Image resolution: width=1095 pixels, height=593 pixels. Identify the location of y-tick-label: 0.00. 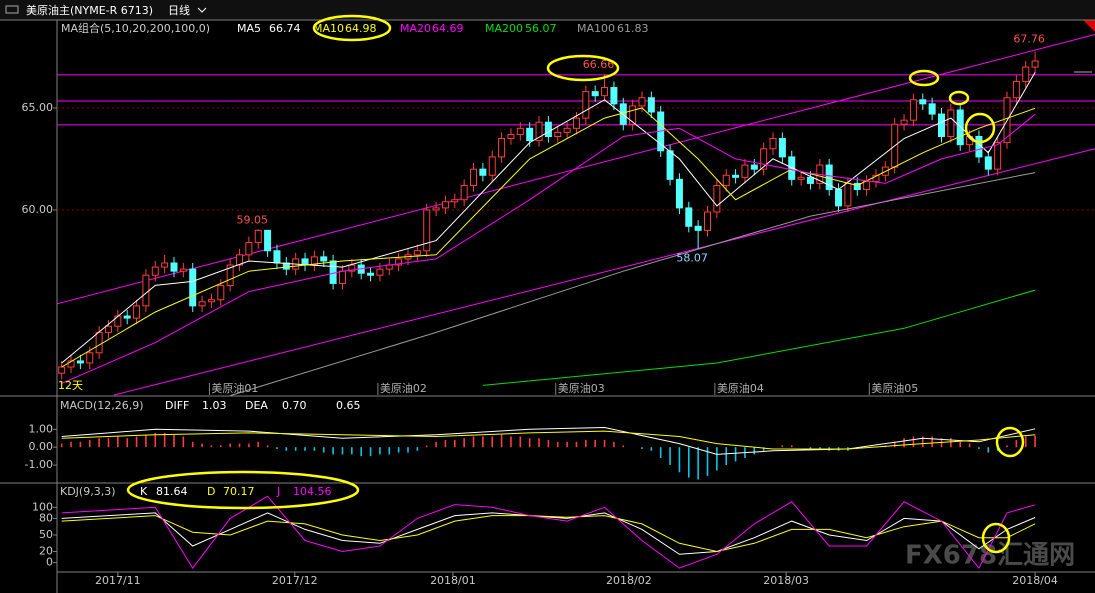
(41, 446).